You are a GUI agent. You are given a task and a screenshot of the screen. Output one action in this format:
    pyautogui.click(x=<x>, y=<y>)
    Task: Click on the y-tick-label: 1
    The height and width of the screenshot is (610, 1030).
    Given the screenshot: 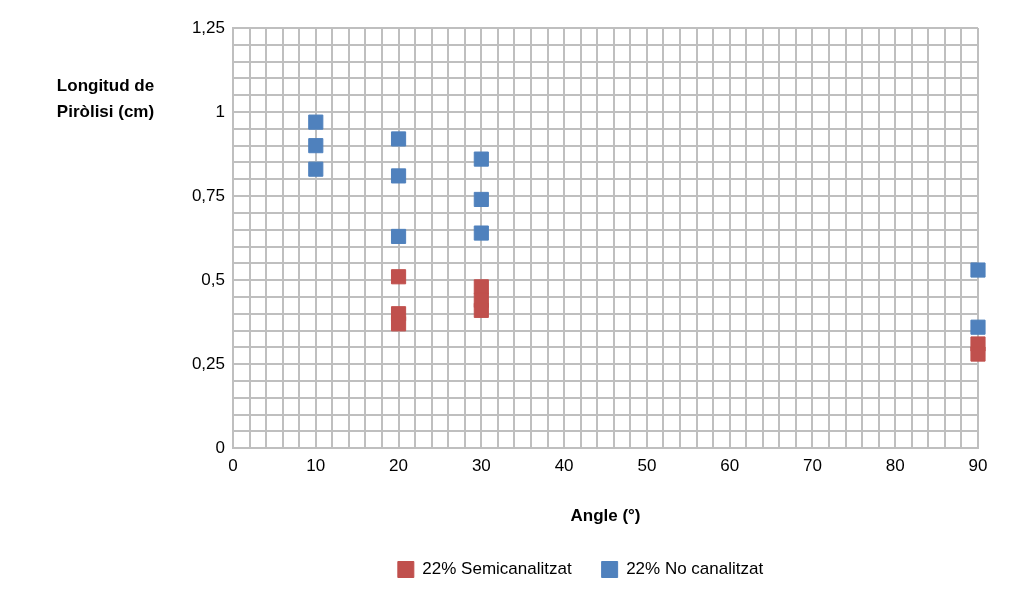 What is the action you would take?
    pyautogui.click(x=220, y=111)
    